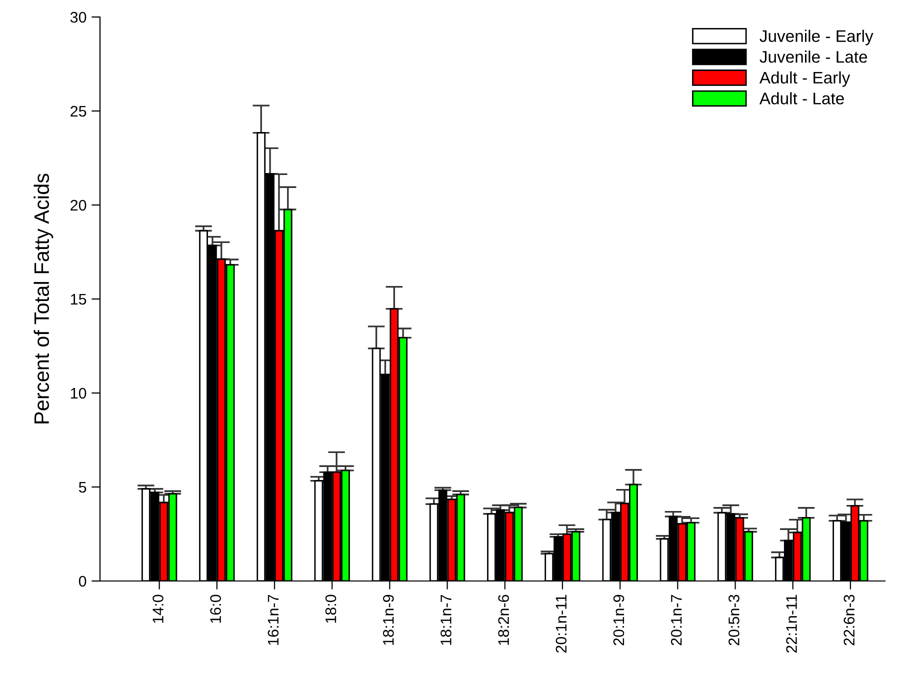 The height and width of the screenshot is (683, 897). I want to click on x-tick-label: 18:0, so click(330, 608).